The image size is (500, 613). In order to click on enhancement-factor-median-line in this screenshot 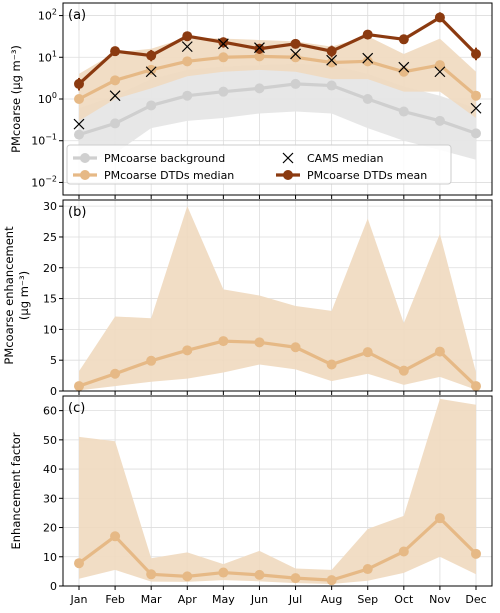, I will do `click(278, 549)`.